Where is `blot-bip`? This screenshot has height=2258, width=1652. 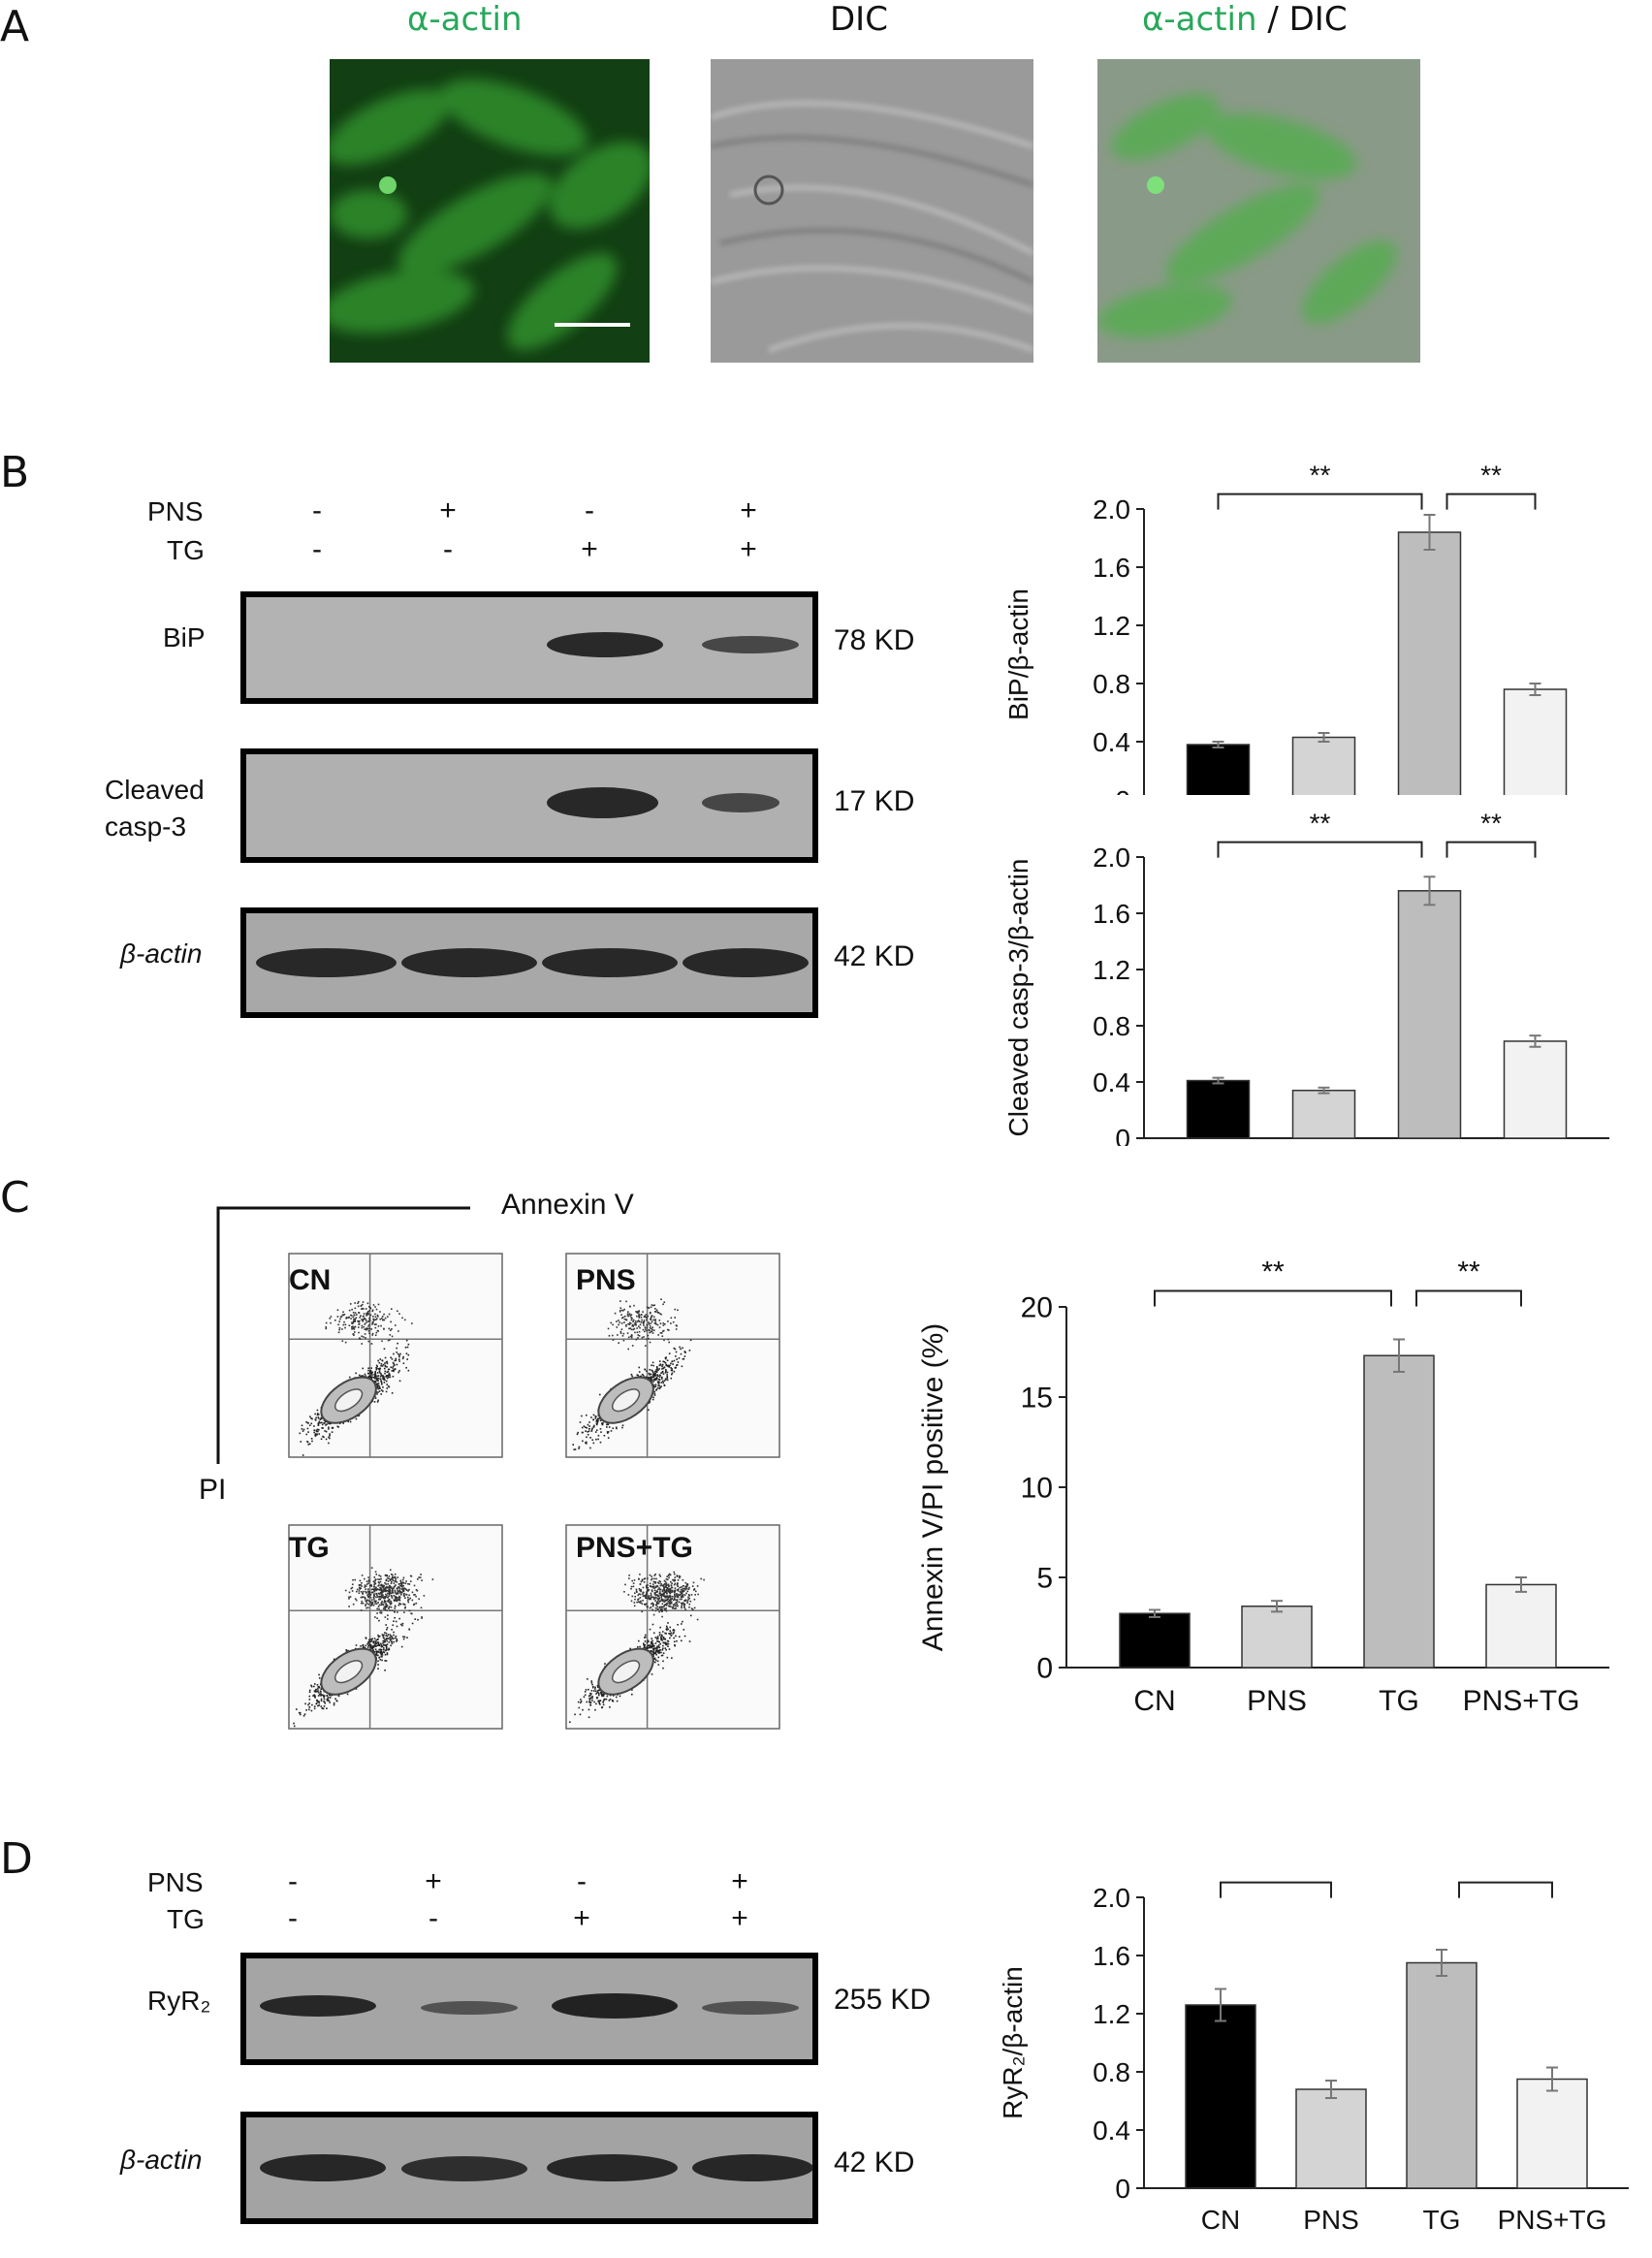
blot-bip is located at coordinates (529, 647).